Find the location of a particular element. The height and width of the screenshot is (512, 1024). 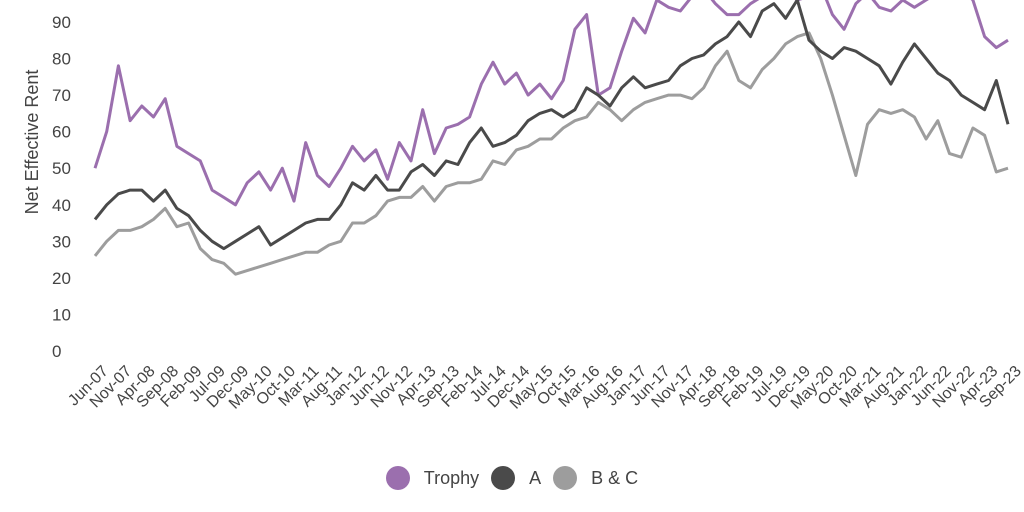

legend-item-b-c: B & C is located at coordinates (595, 478).